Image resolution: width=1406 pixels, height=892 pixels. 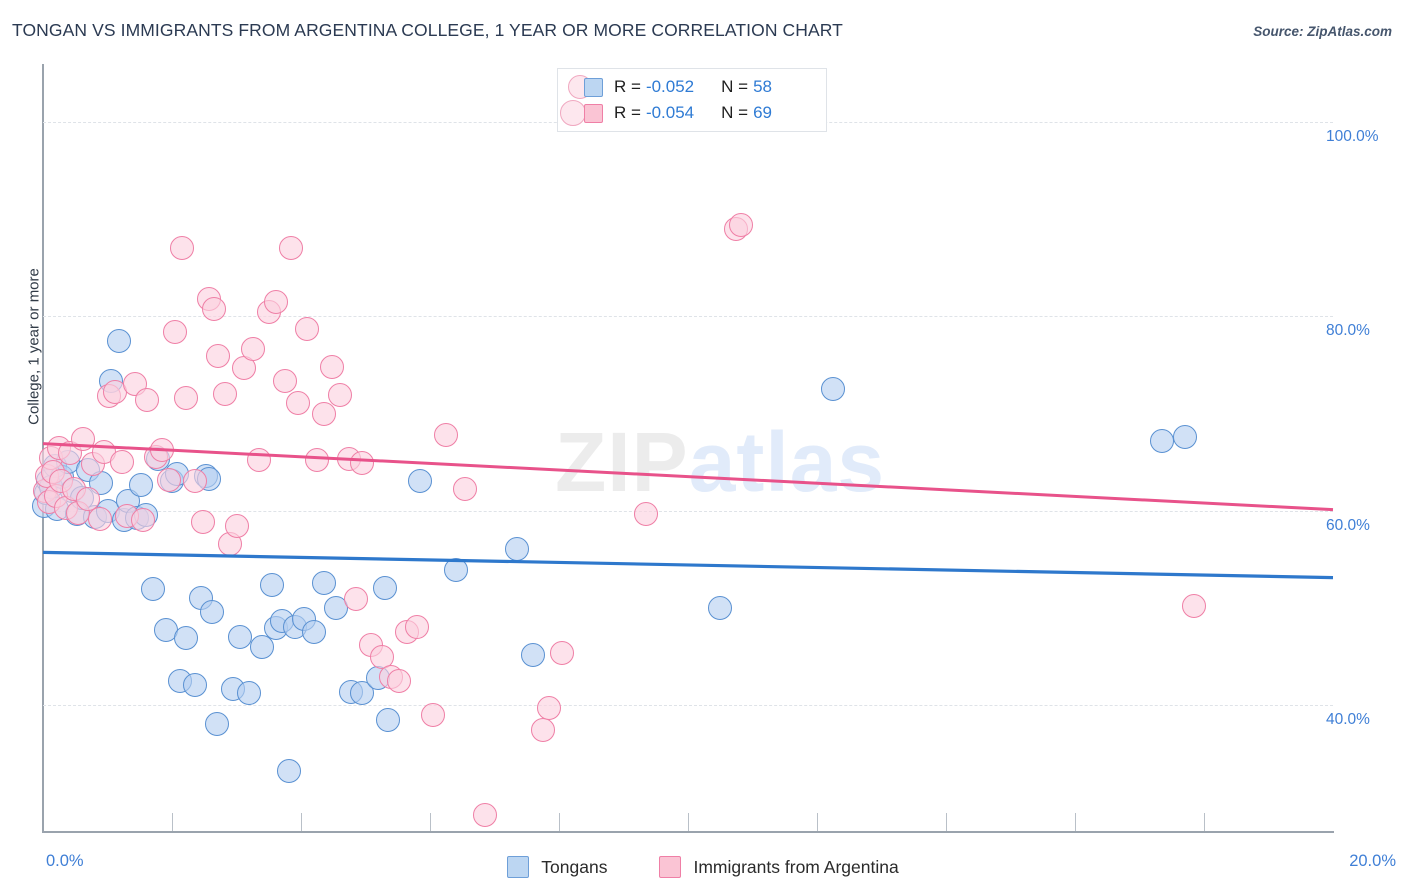 I want to click on trend-line-tongans, so click(x=688, y=565).